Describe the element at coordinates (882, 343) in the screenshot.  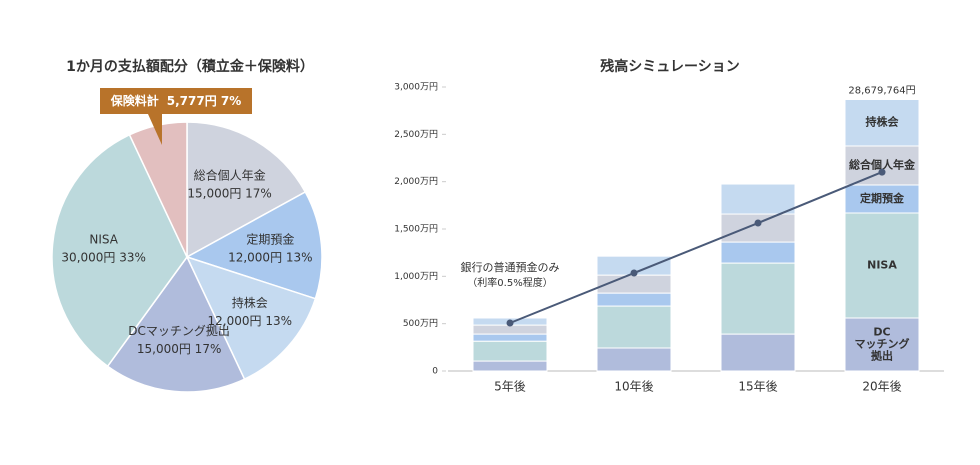
I see `series-label: DC マッチング拠出` at that location.